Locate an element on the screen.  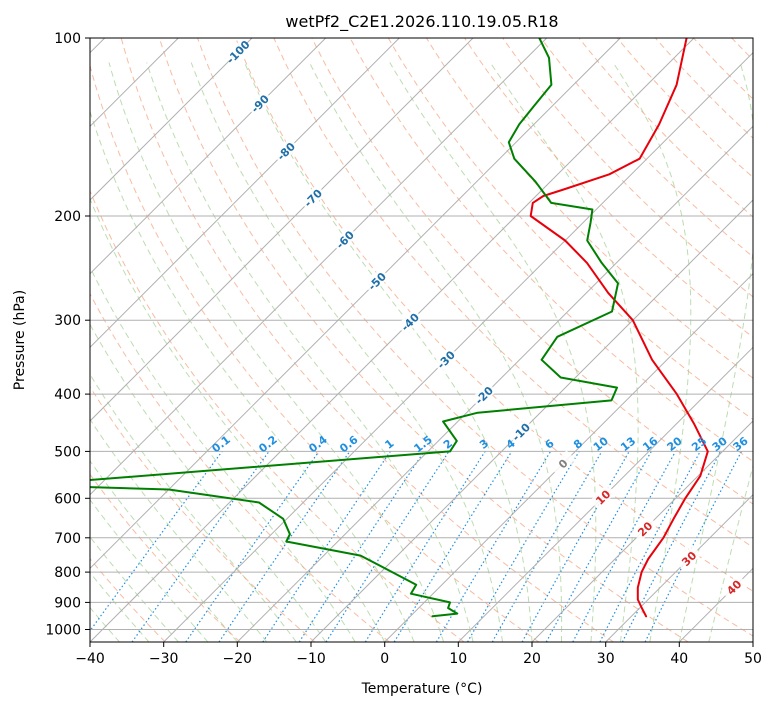
x-tick-label: 20 is located at coordinates (532, 659).